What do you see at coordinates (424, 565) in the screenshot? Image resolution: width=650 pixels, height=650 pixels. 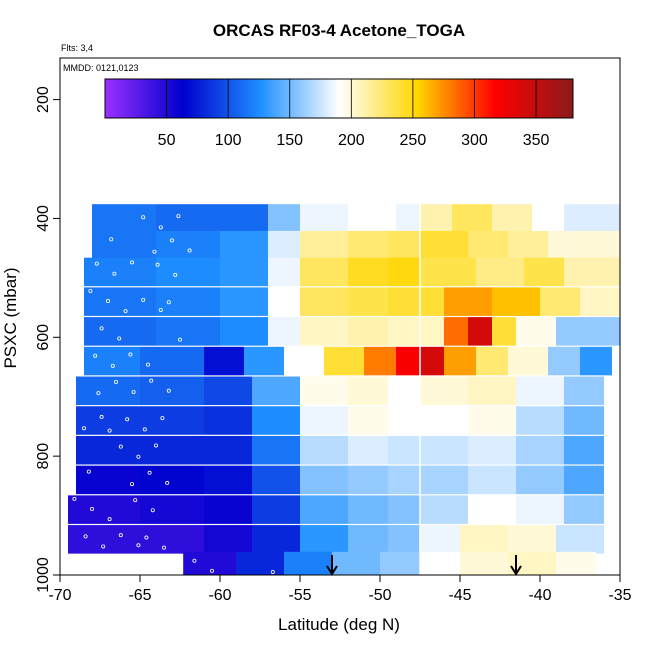 I see `arrow-markers` at bounding box center [424, 565].